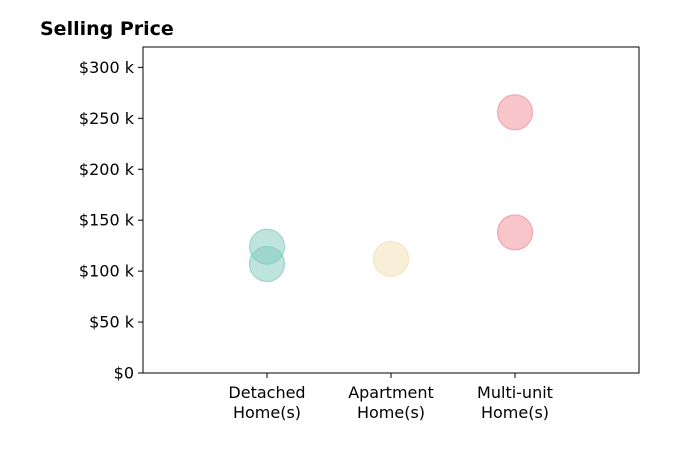 The width and height of the screenshot is (679, 466). I want to click on y-tick-label: $250 k, so click(107, 118).